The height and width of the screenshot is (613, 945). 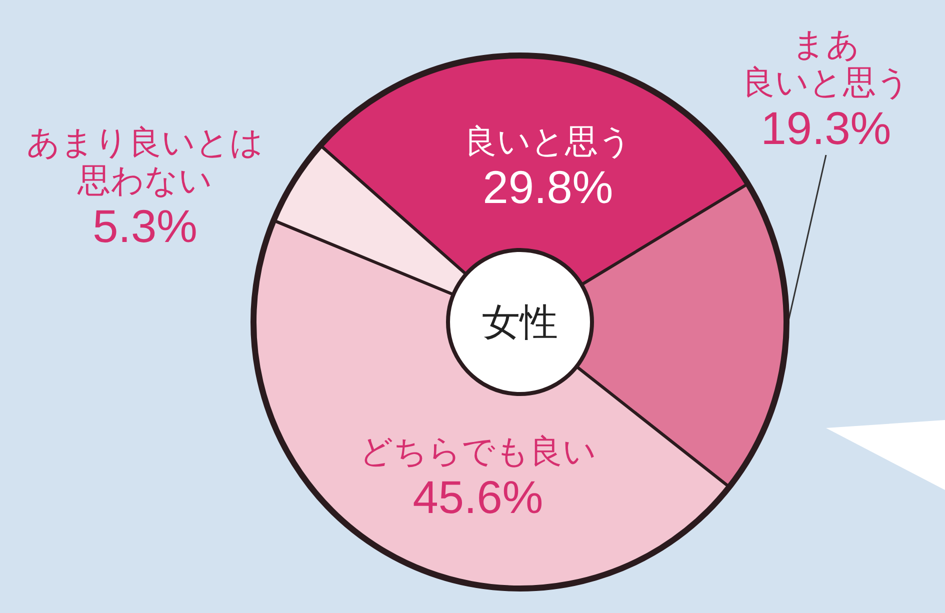 I want to click on slice-label: どちらでも良い, so click(x=478, y=451).